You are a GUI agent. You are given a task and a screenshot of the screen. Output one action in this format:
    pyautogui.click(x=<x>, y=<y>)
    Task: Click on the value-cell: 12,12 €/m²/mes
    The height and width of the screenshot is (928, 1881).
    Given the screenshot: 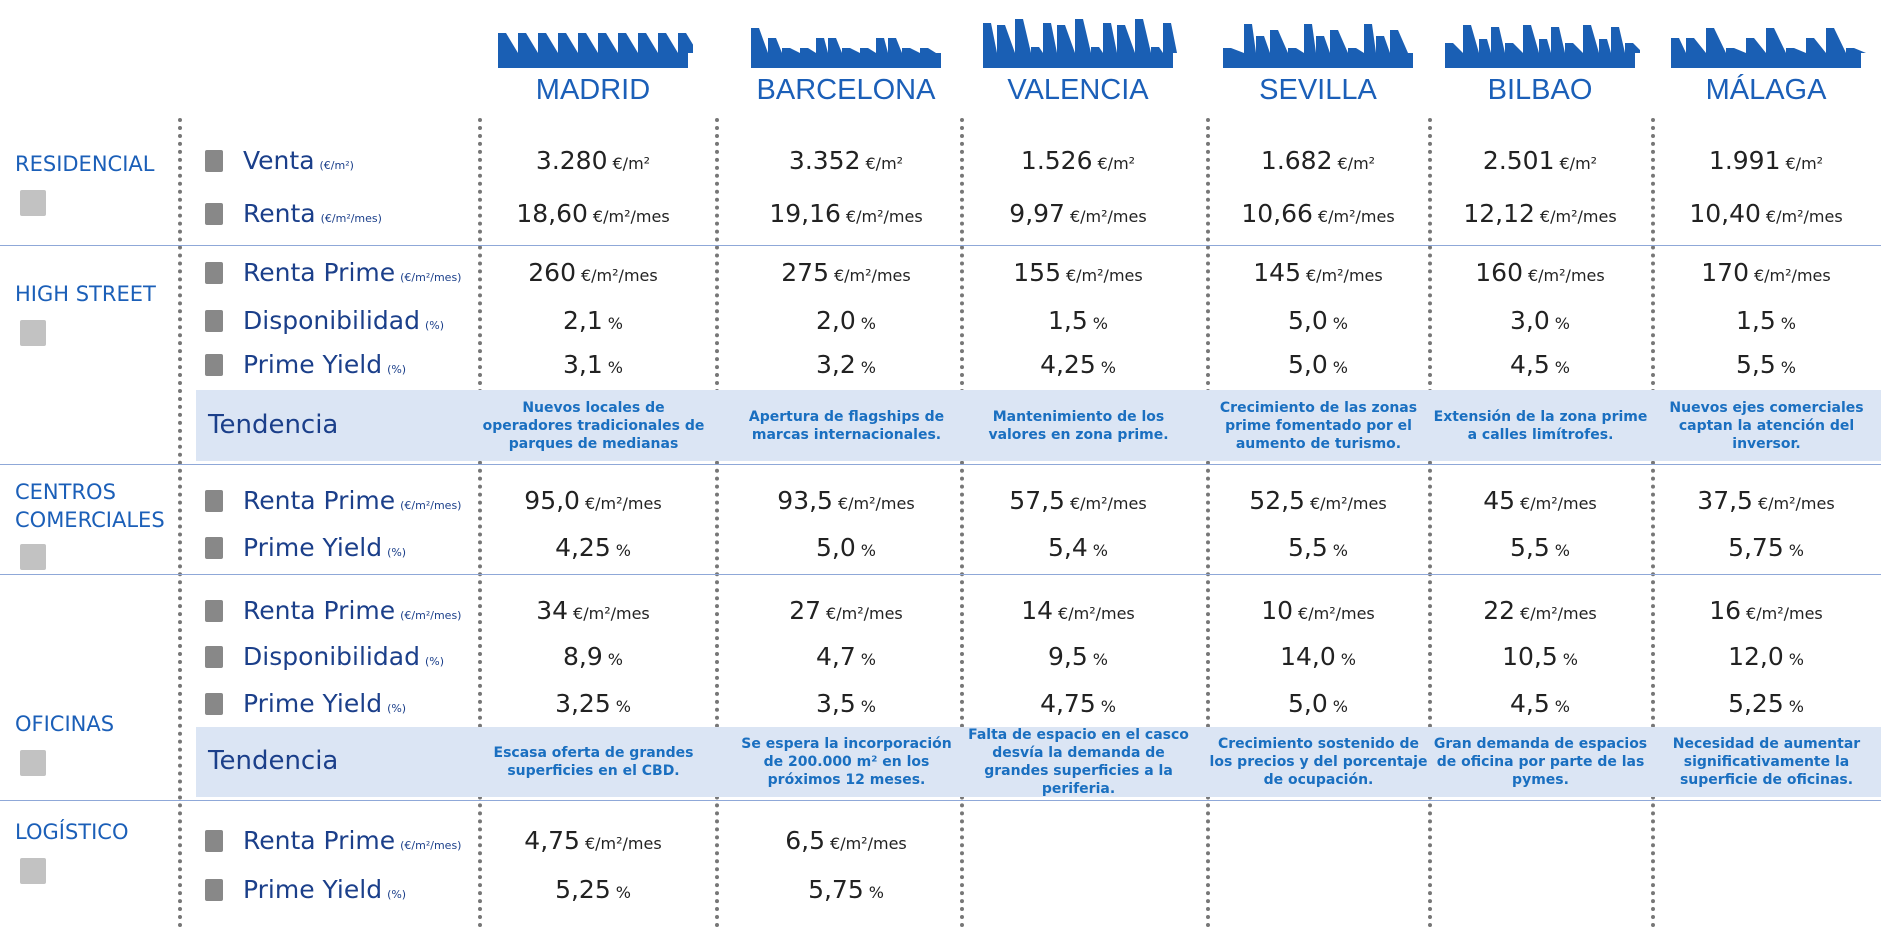 What is the action you would take?
    pyautogui.click(x=1540, y=213)
    